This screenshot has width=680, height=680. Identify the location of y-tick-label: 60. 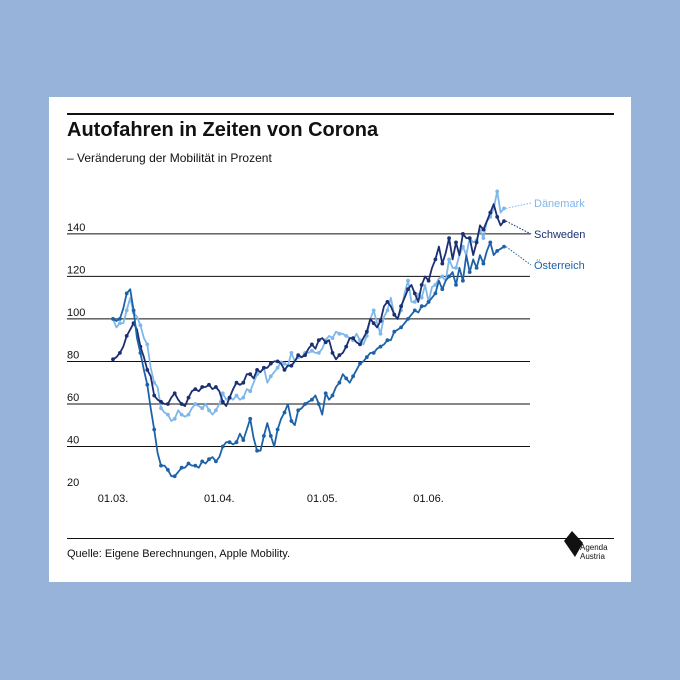
(73, 398).